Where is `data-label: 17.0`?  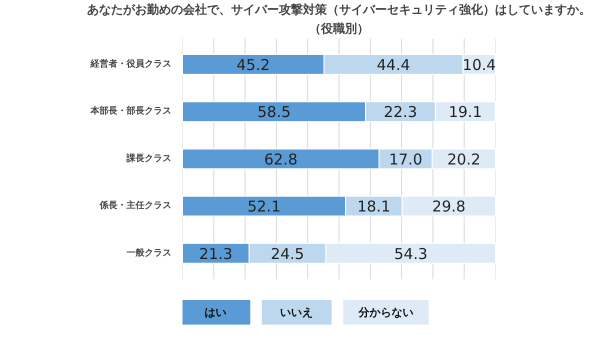 data-label: 17.0 is located at coordinates (405, 159).